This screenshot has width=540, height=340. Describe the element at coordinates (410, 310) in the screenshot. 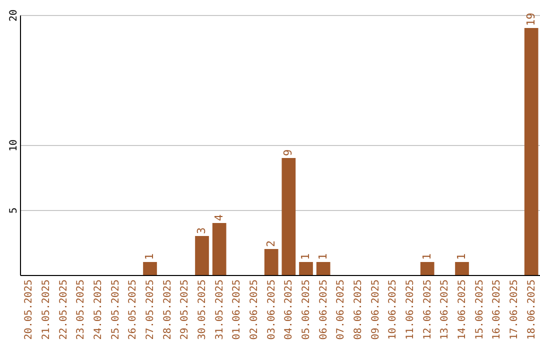

I see `x-tick-label: 11.06.2025` at that location.